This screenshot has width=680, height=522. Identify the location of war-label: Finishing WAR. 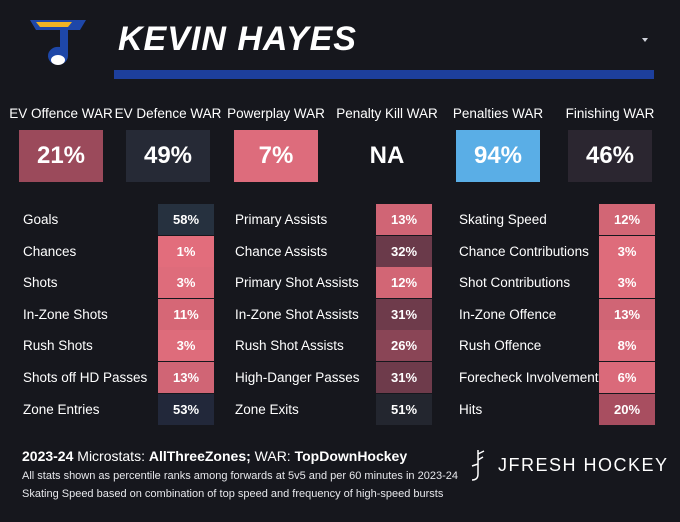
(610, 113).